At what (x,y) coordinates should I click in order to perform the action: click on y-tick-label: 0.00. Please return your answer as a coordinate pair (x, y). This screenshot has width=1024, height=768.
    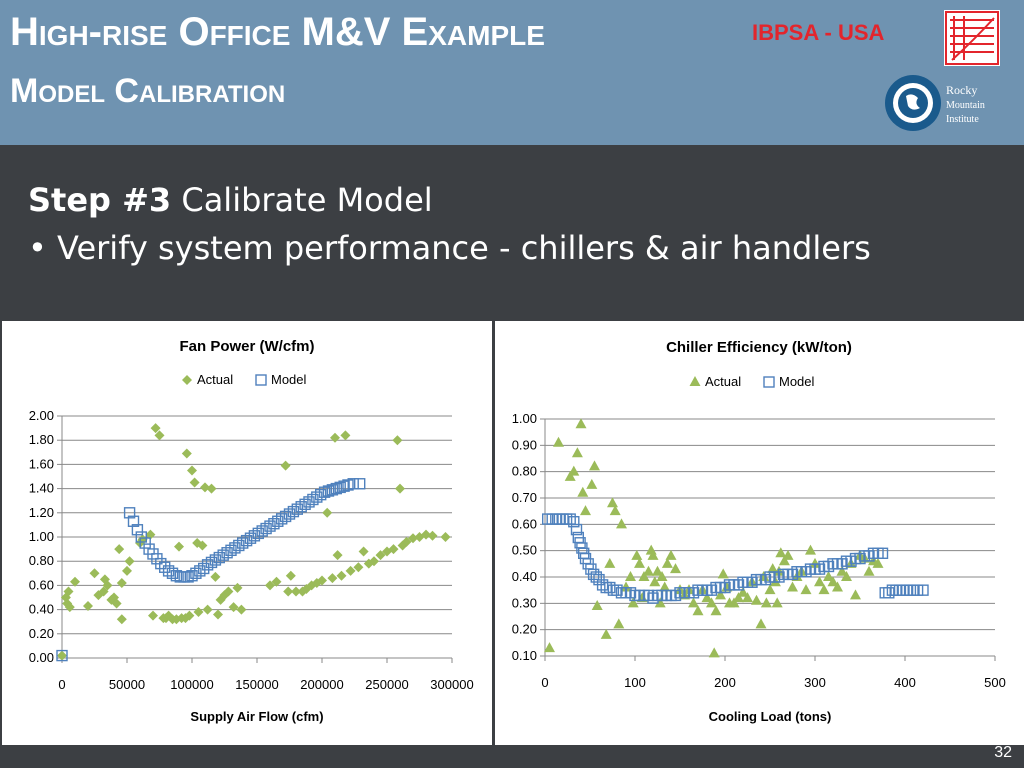
    Looking at the image, I should click on (41, 657).